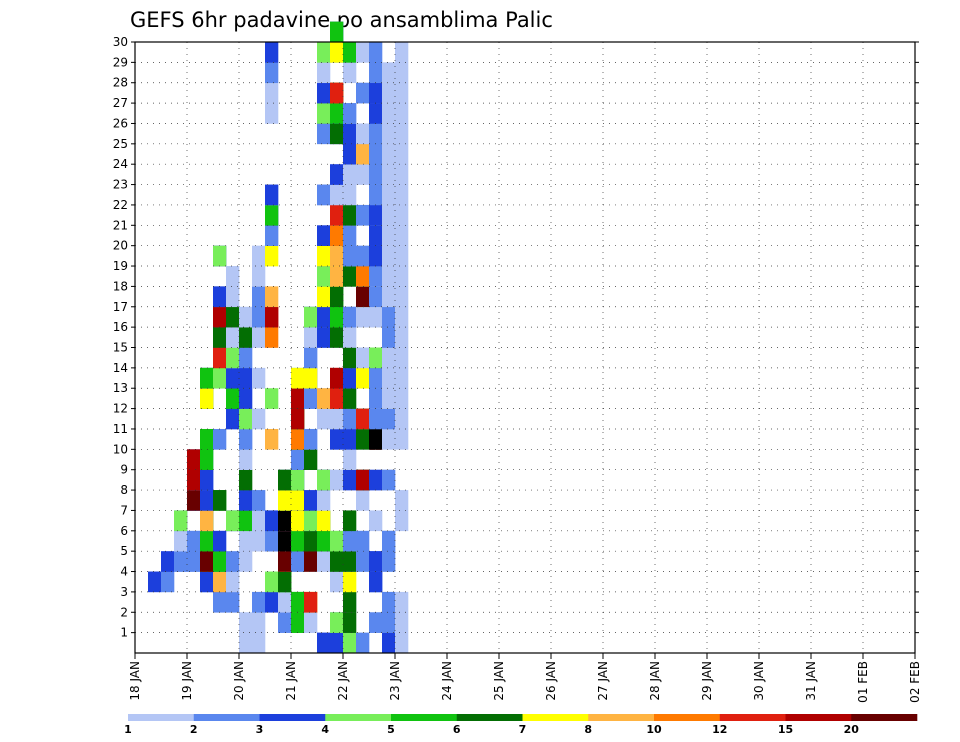 The width and height of the screenshot is (960, 742). What do you see at coordinates (785, 729) in the screenshot?
I see `legend-label: 15` at bounding box center [785, 729].